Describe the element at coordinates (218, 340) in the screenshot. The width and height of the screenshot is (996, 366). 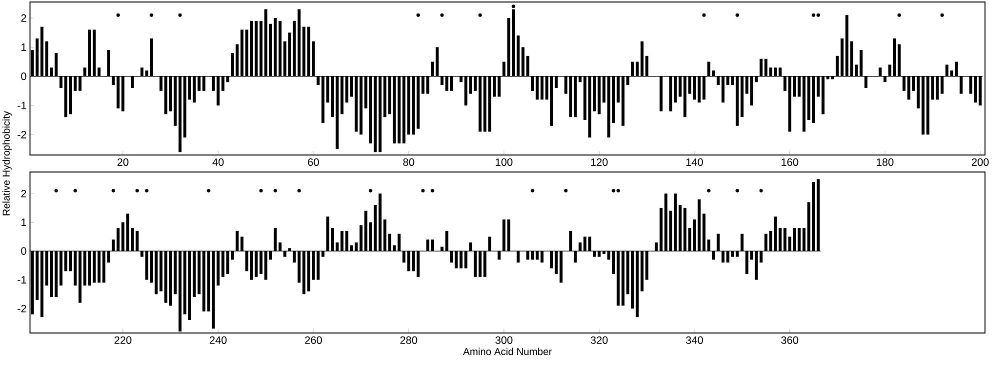
I see `x-tick-label: 240` at that location.